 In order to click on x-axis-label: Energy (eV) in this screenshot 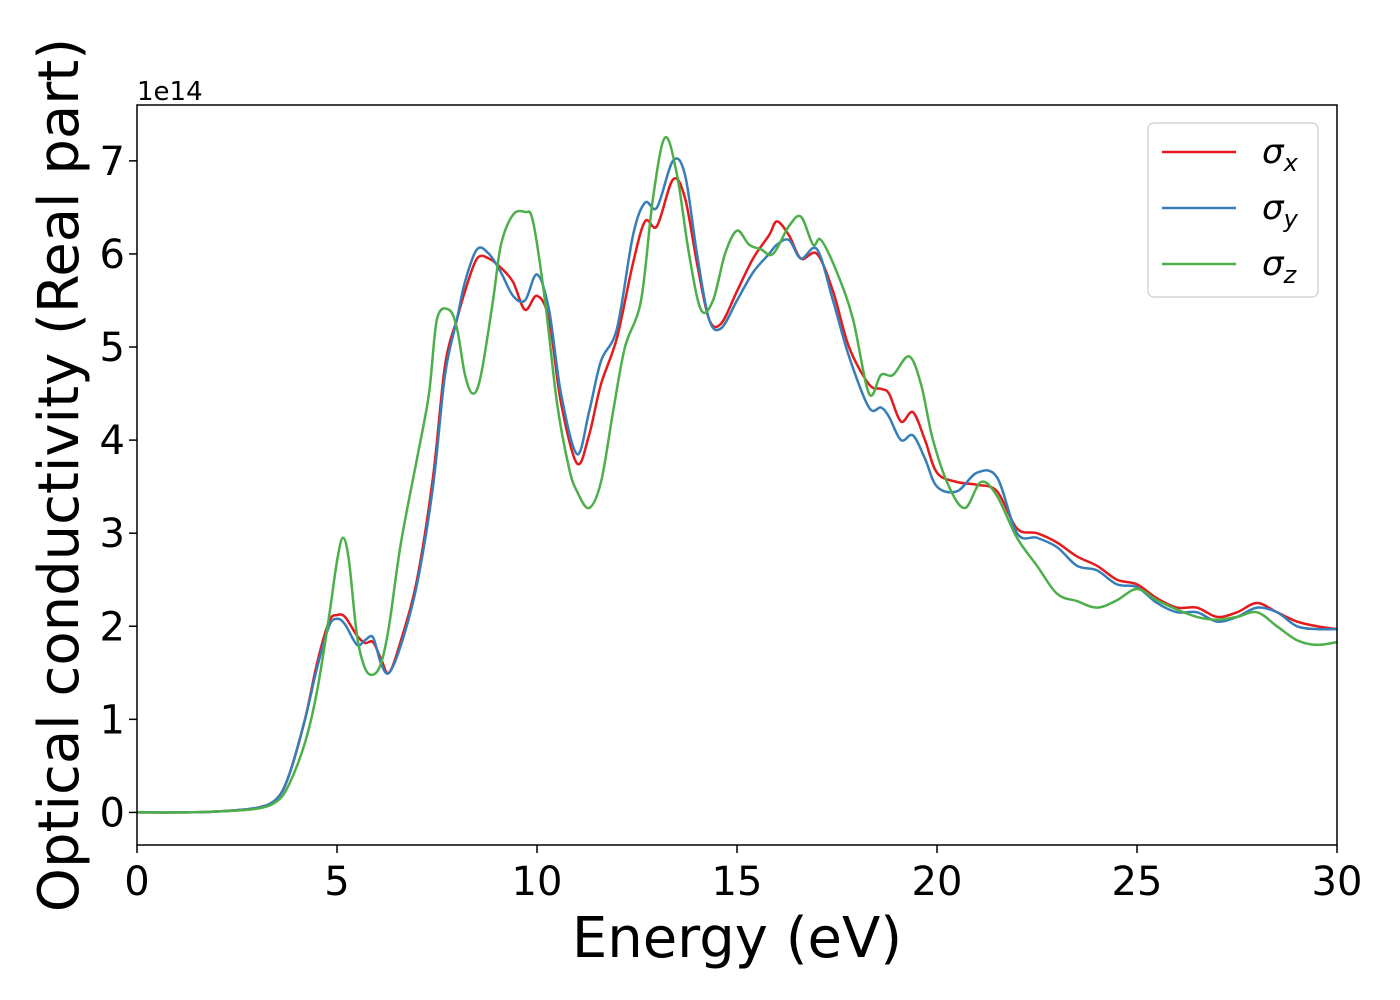, I will do `click(737, 938)`.